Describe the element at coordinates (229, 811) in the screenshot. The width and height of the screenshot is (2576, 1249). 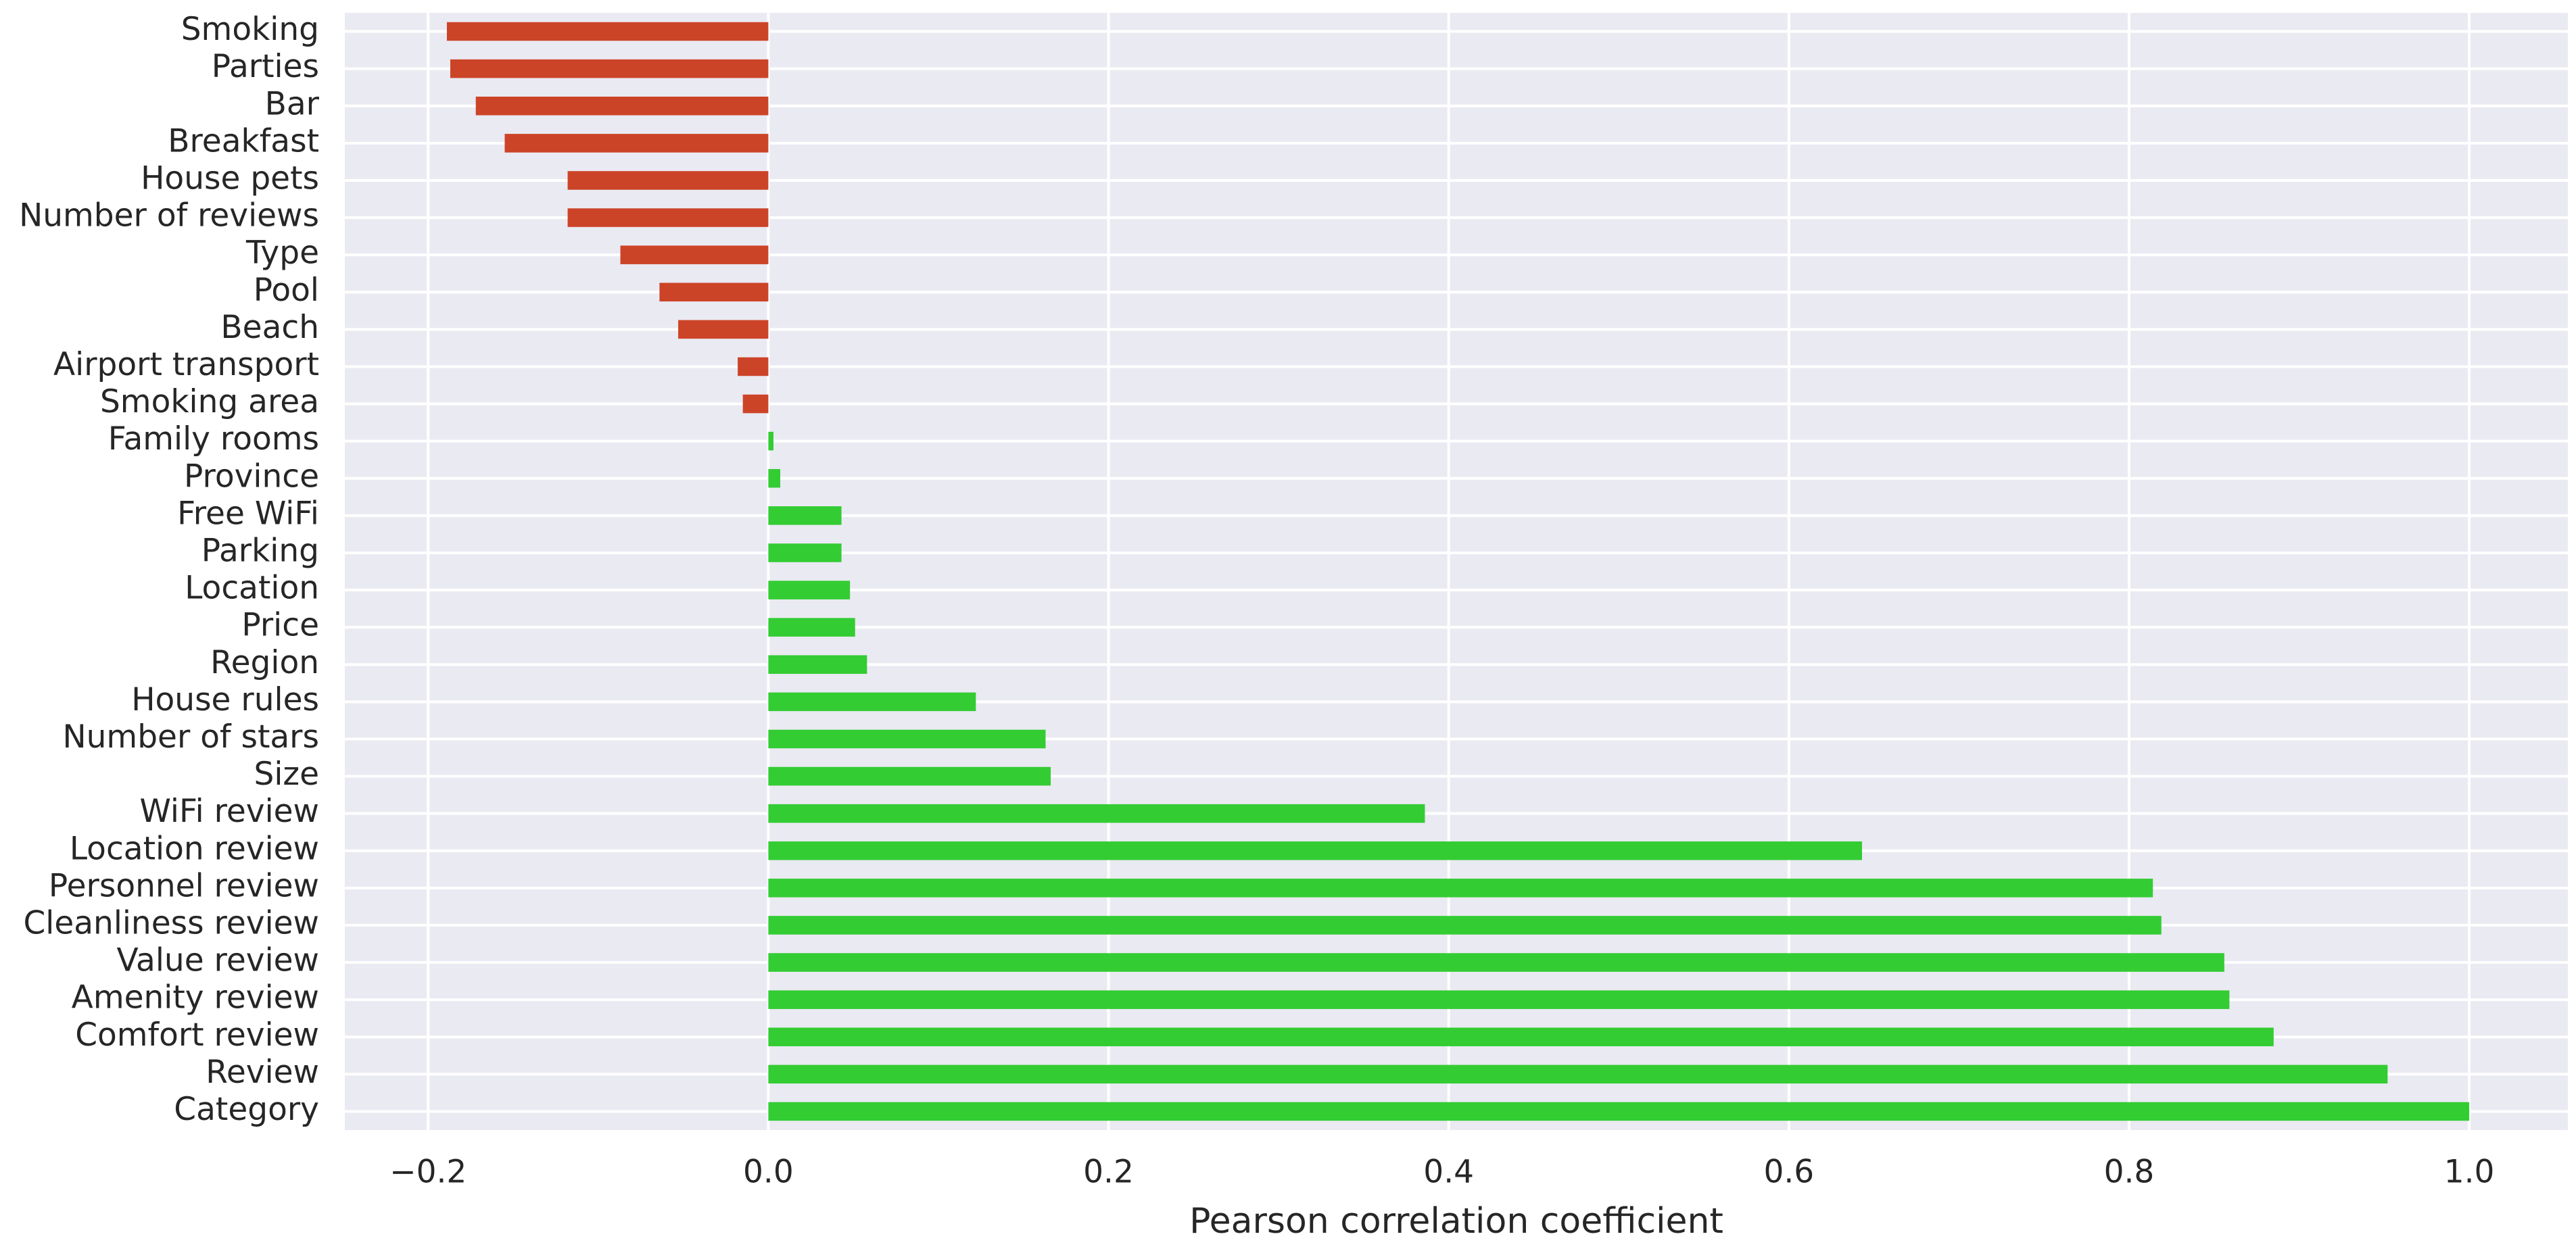
I see `y-tick-label: WiFi review` at that location.